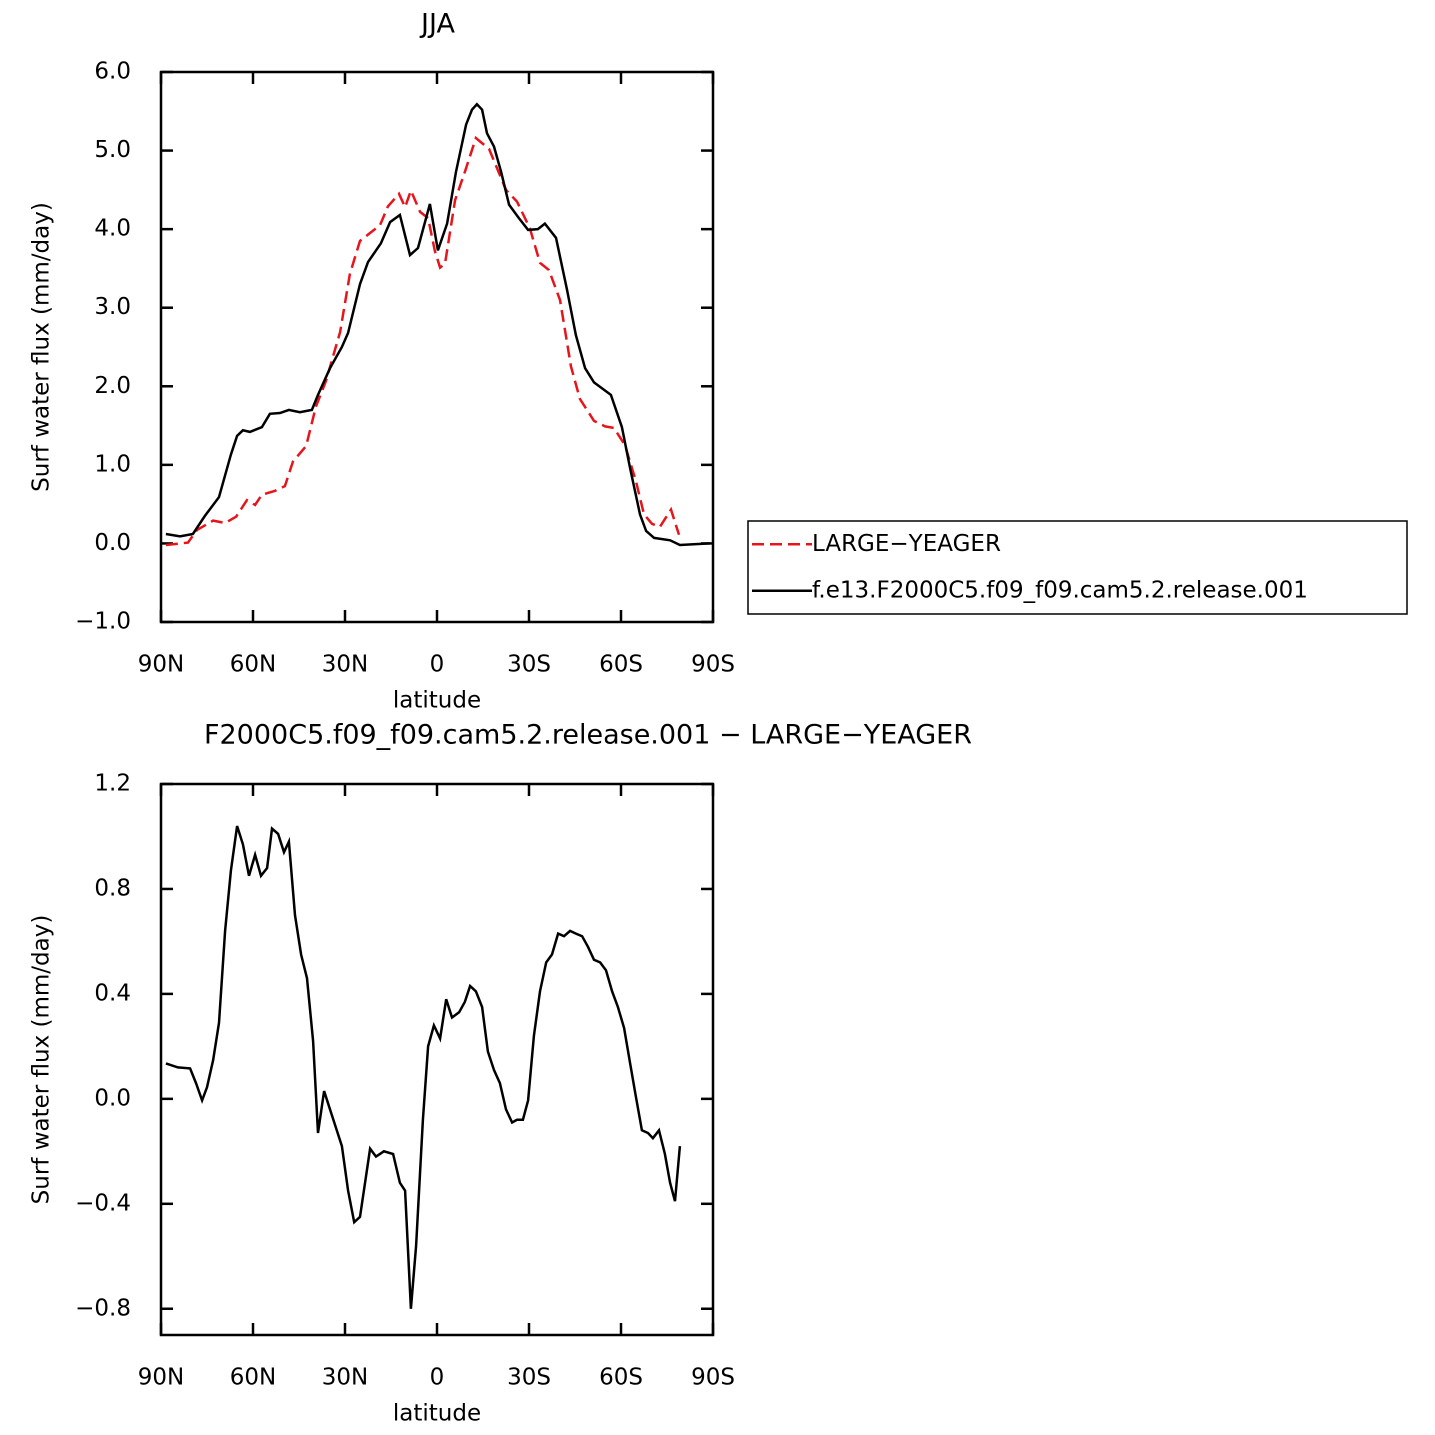 The image size is (1435, 1435). I want to click on y-tick-label: 4.0, so click(112, 229).